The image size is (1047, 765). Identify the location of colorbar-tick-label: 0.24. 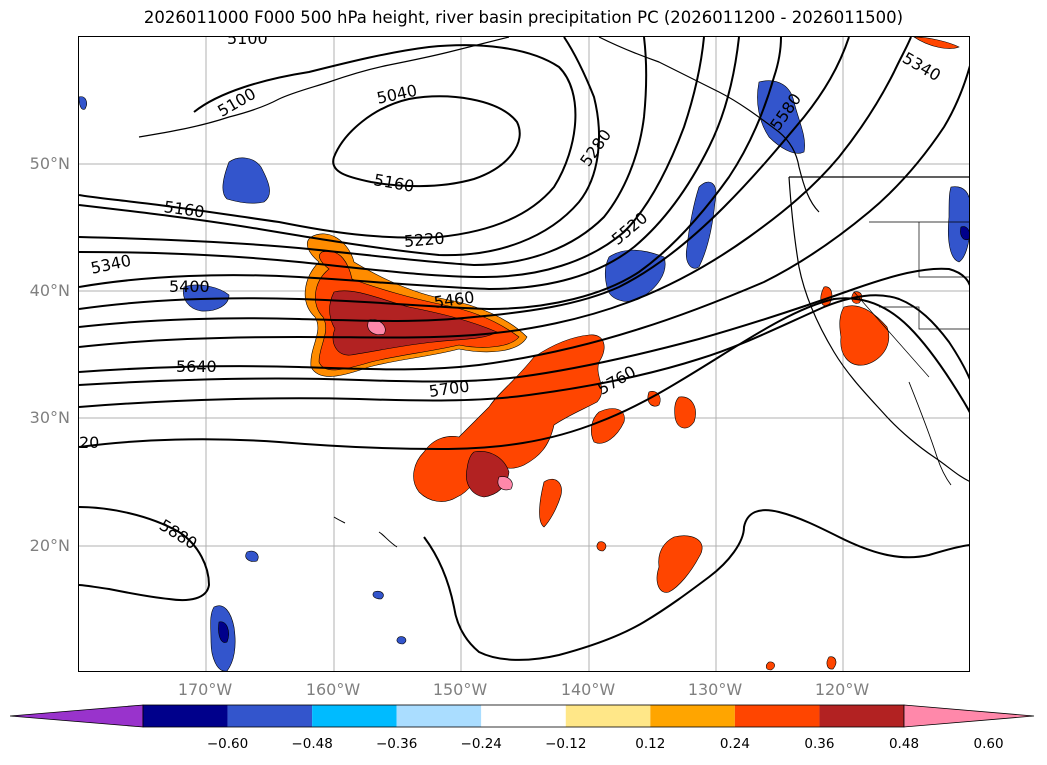
(734, 744).